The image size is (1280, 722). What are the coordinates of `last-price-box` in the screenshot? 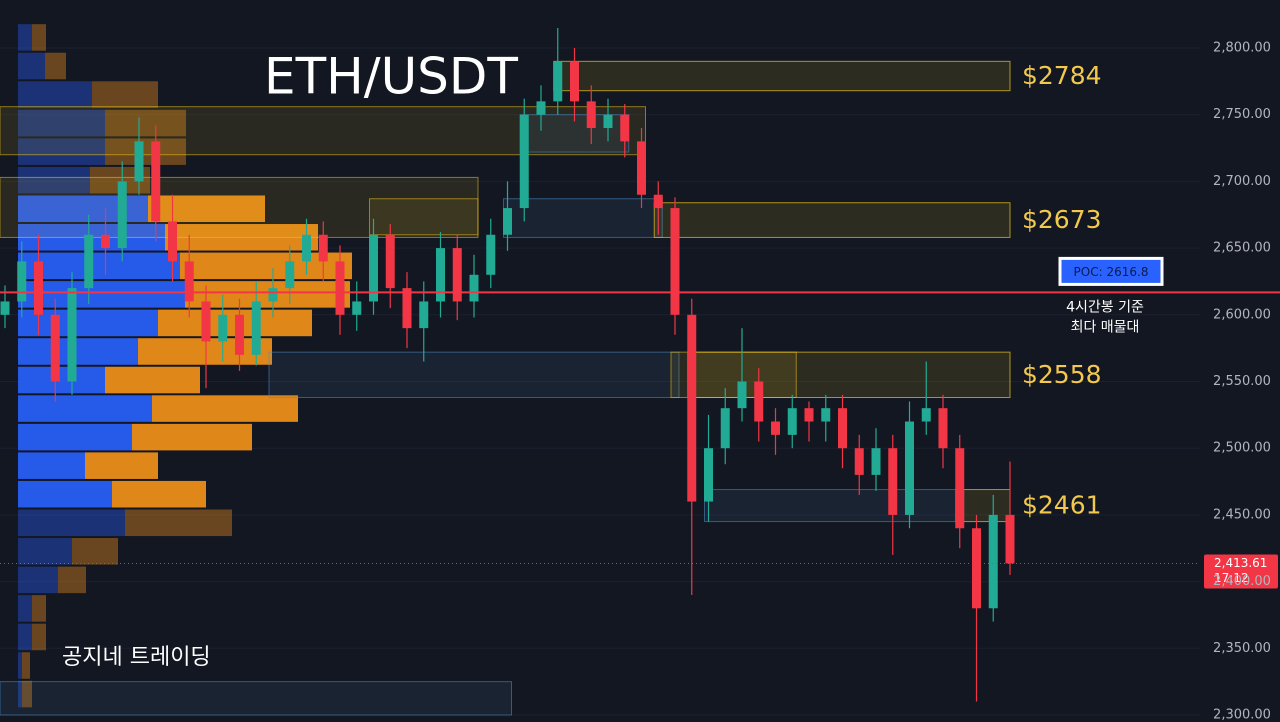 It's located at (1241, 571).